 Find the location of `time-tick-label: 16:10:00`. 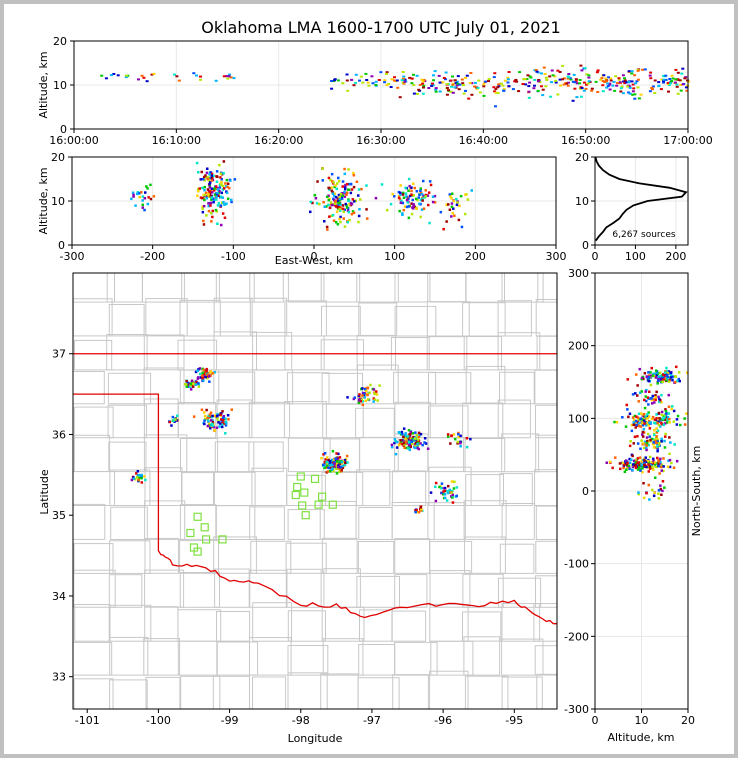

time-tick-label: 16:10:00 is located at coordinates (176, 140).